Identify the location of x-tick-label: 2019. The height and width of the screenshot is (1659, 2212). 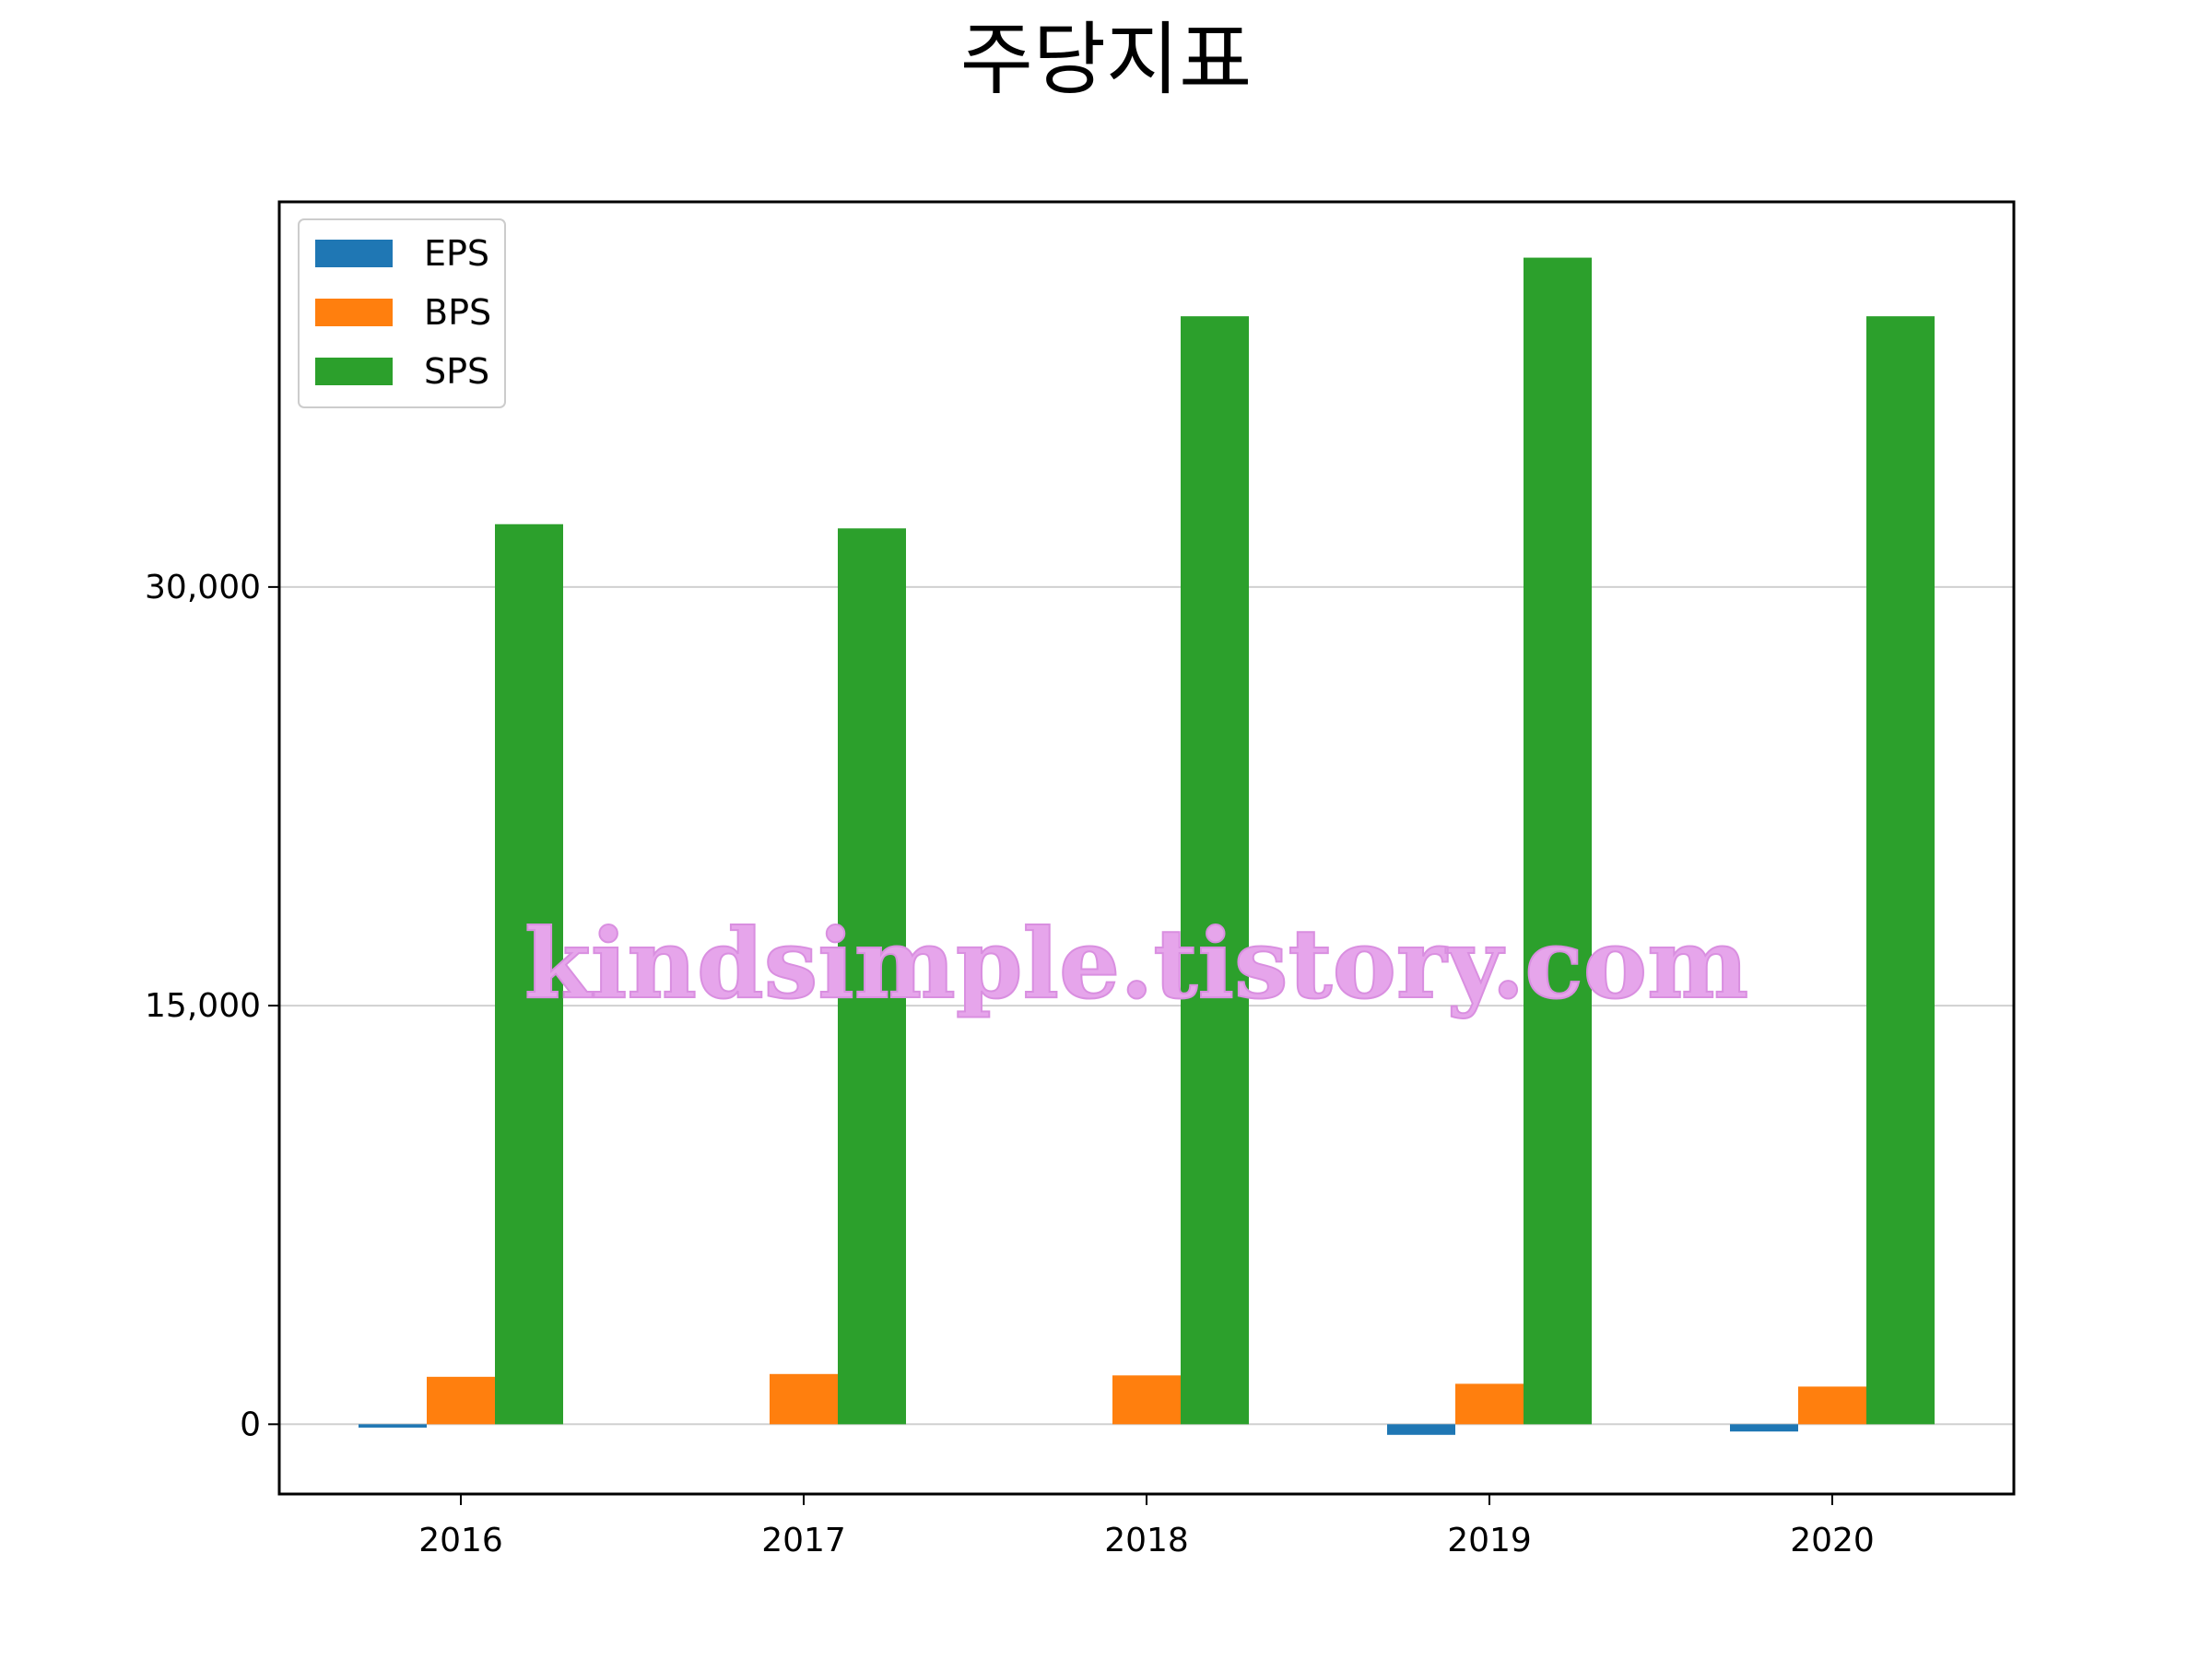
(1489, 1540).